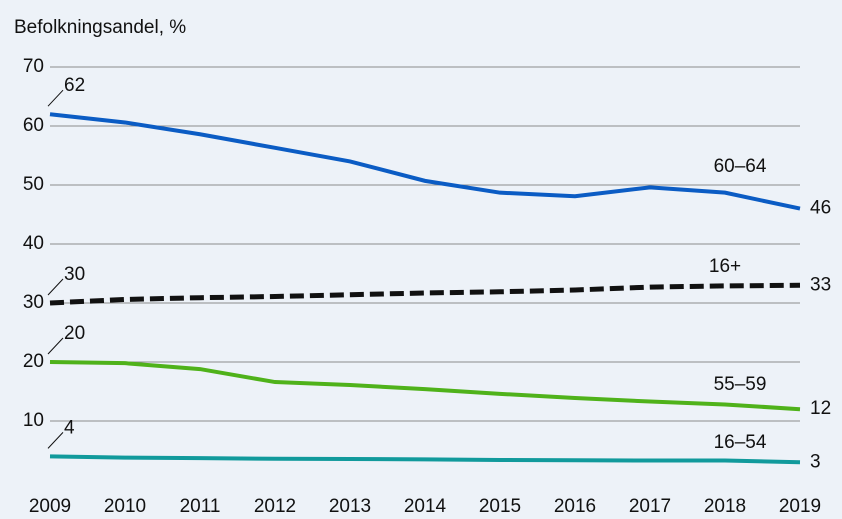 The height and width of the screenshot is (519, 842). What do you see at coordinates (425, 506) in the screenshot?
I see `x-tick-label: 2014` at bounding box center [425, 506].